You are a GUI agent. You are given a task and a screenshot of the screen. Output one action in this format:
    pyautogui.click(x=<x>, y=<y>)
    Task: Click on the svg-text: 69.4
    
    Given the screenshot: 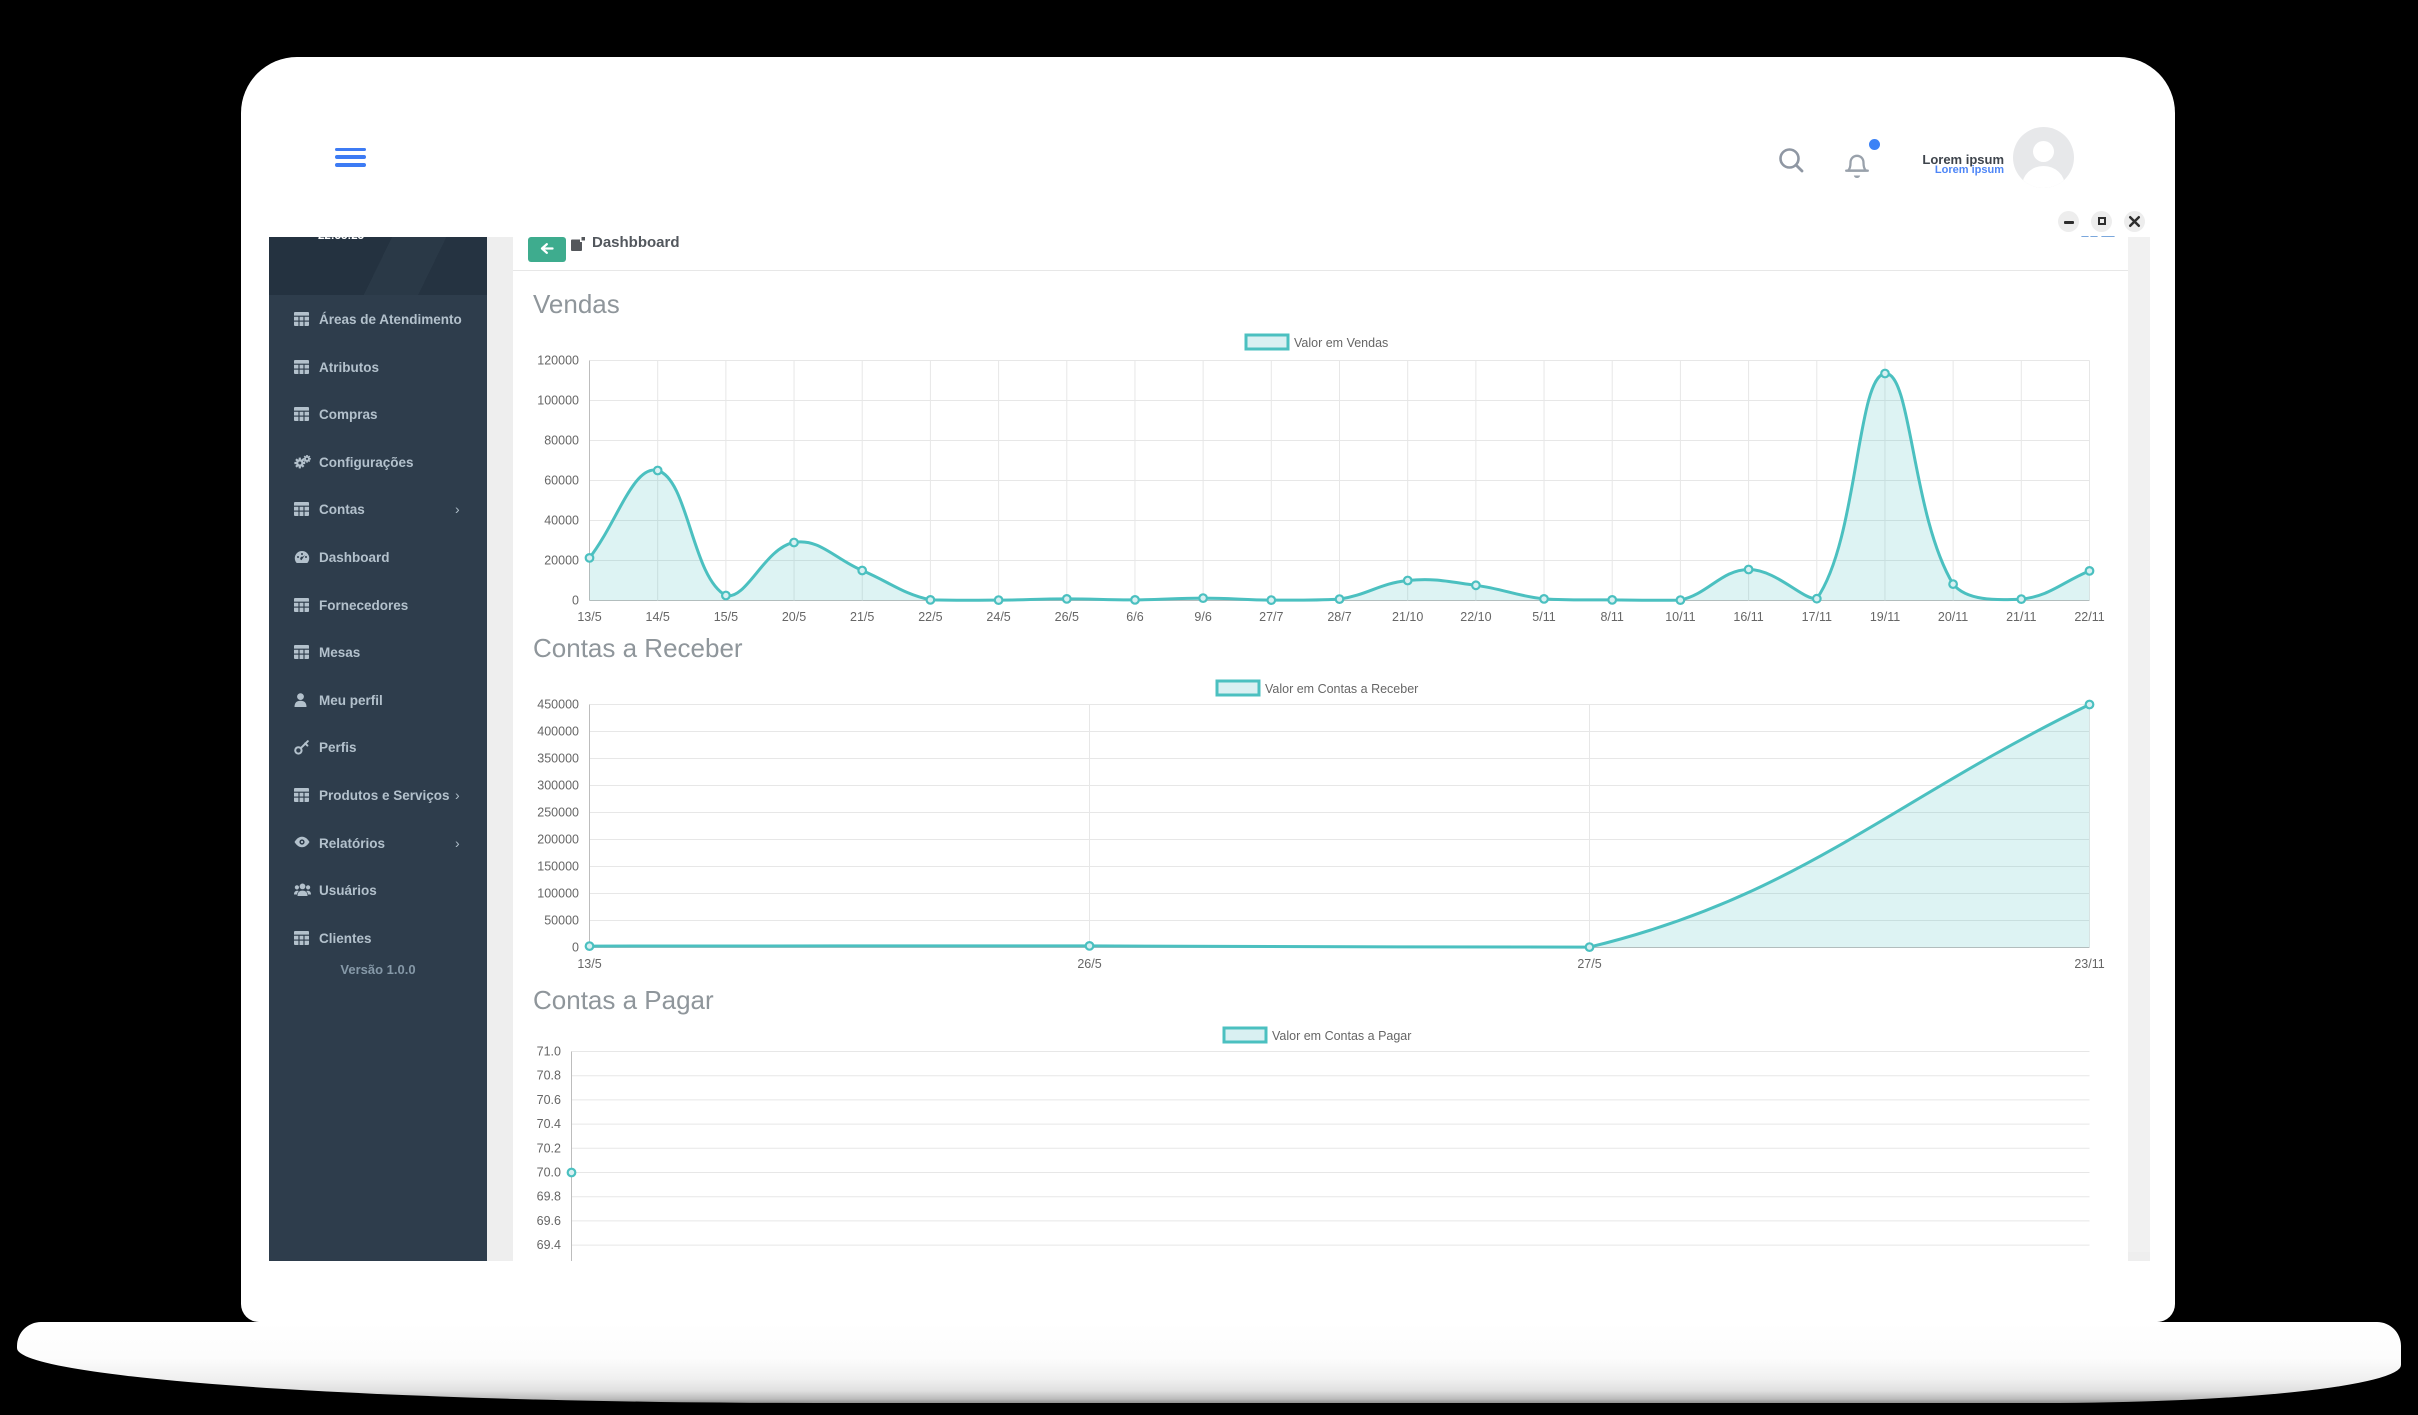 What is the action you would take?
    pyautogui.click(x=549, y=1245)
    